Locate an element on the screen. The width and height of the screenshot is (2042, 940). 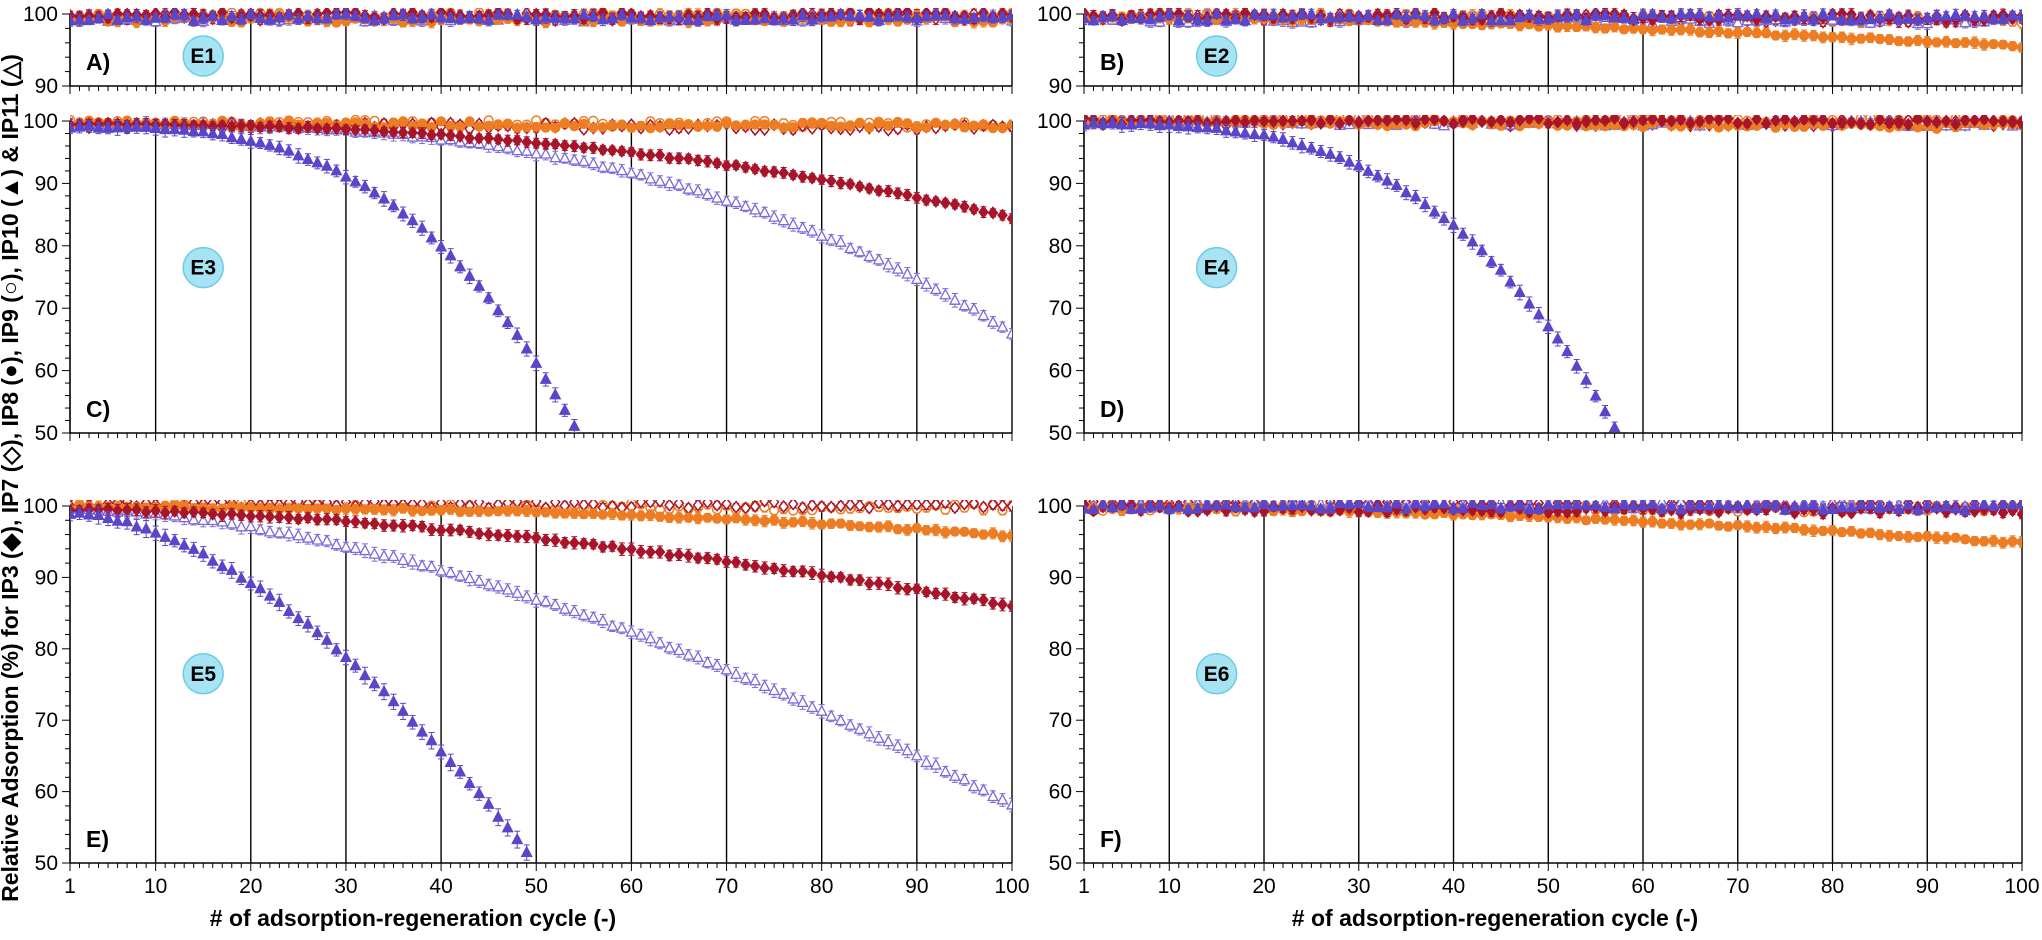
panel-label: A) is located at coordinates (98, 62).